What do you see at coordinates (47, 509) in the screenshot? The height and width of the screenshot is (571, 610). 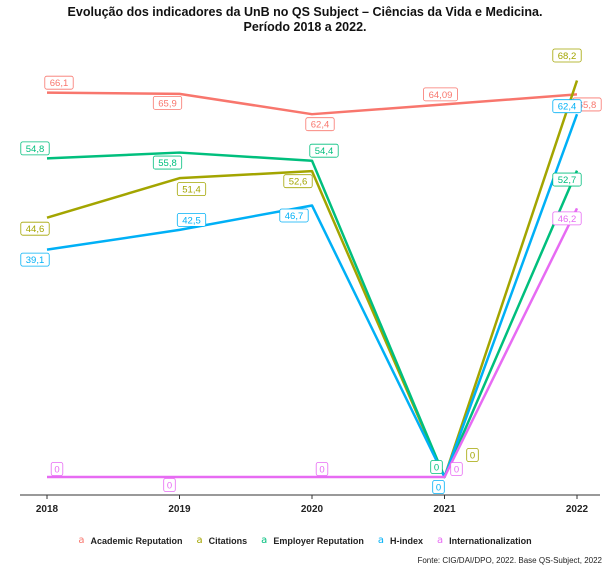 I see `x-tick-label: 2018` at bounding box center [47, 509].